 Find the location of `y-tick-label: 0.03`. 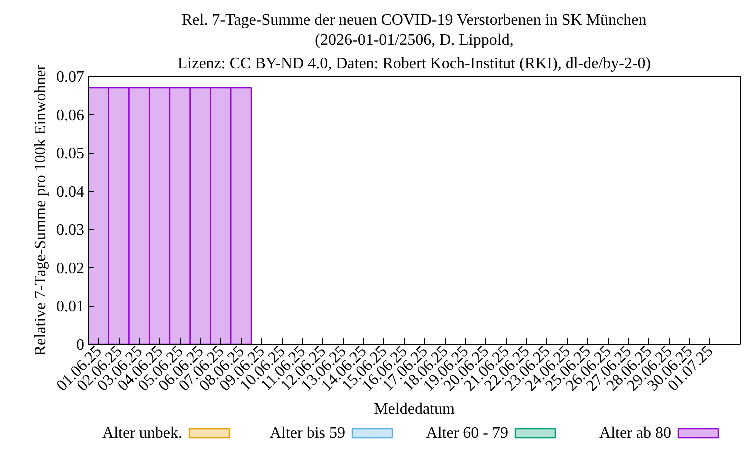

y-tick-label: 0.03 is located at coordinates (70, 231).